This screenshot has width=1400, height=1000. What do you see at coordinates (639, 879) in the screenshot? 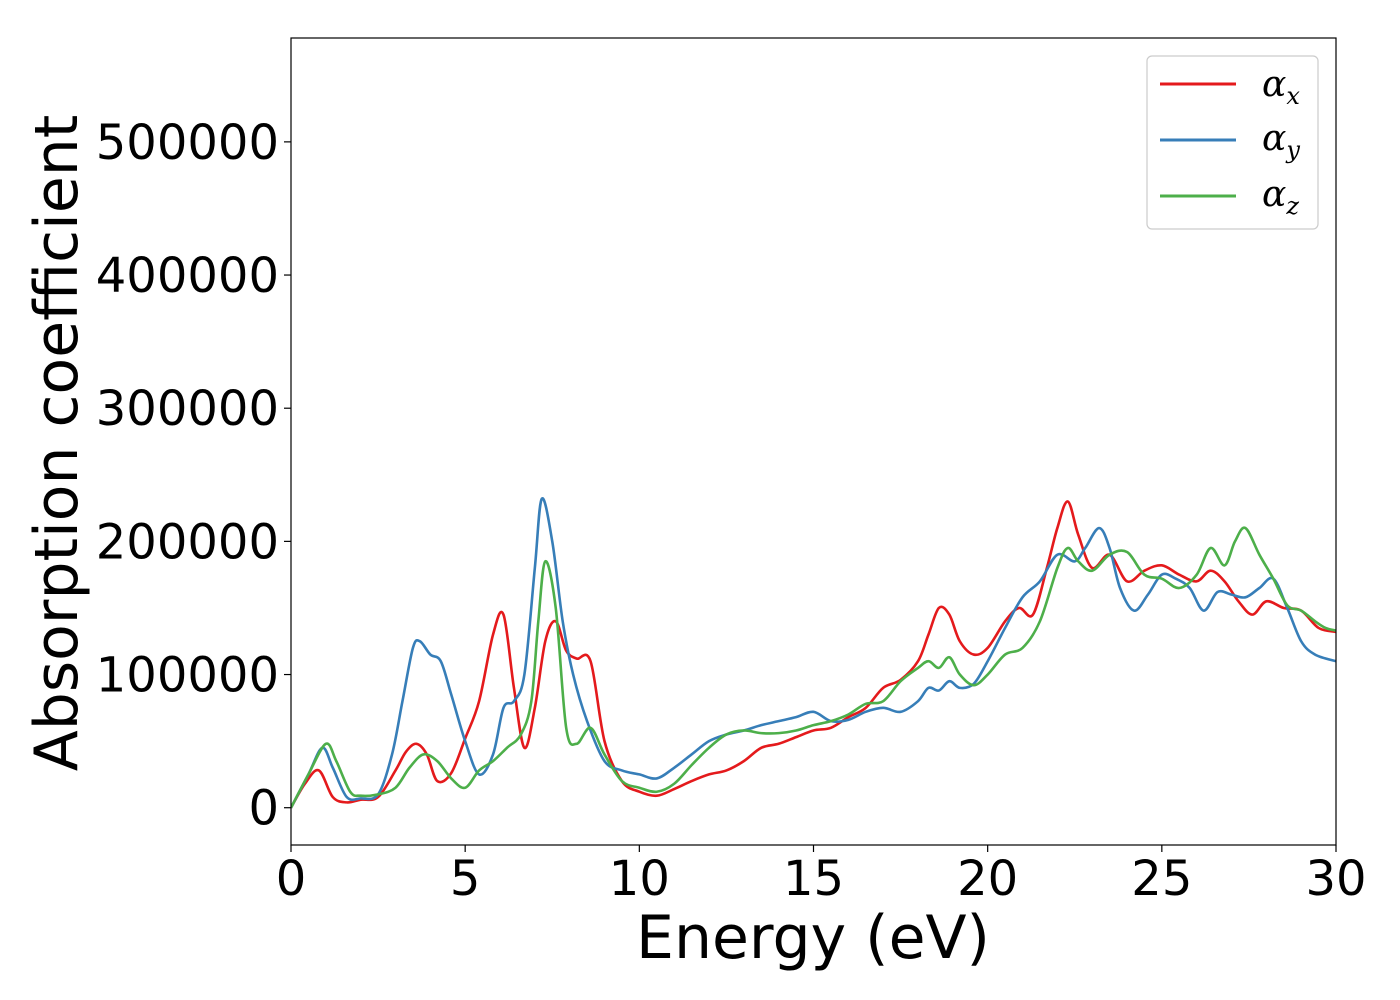
I see `x-tick-label: 10` at bounding box center [639, 879].